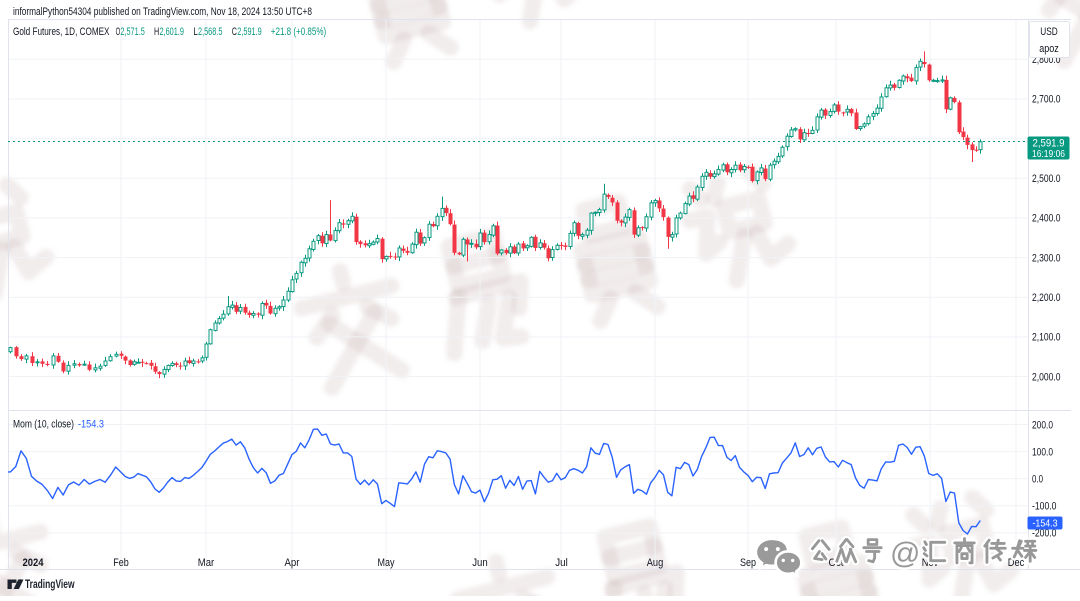  I want to click on svg-text: USD, so click(1049, 32).